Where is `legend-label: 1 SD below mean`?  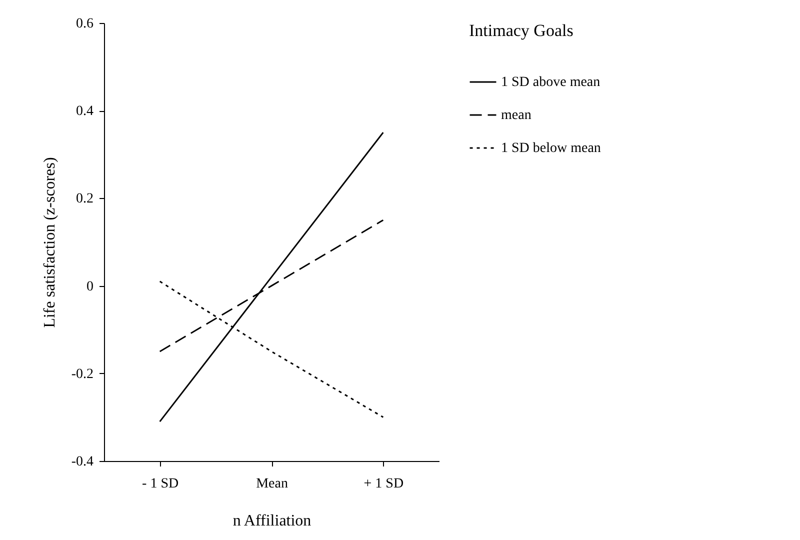
legend-label: 1 SD below mean is located at coordinates (551, 148).